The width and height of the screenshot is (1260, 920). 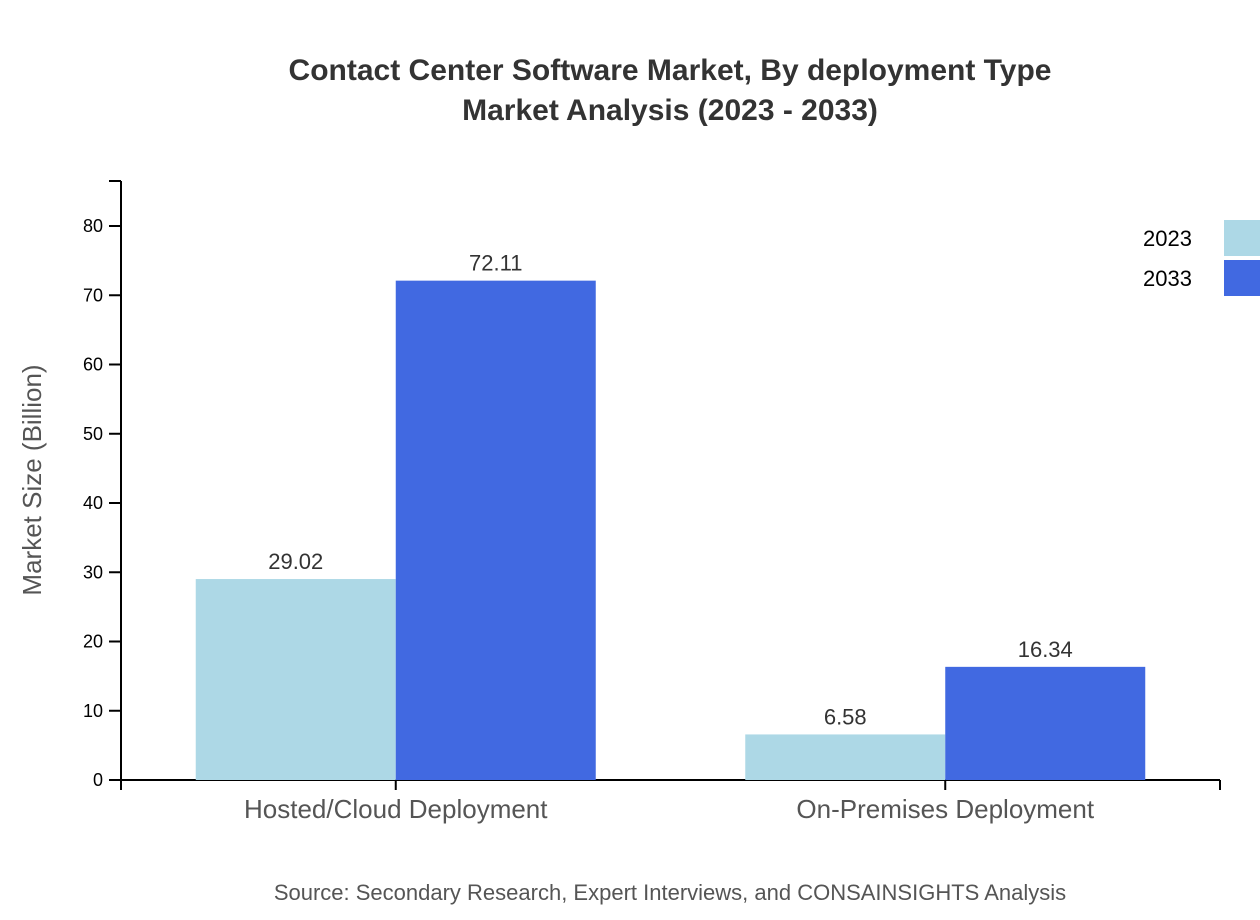 What do you see at coordinates (93, 572) in the screenshot?
I see `y-tick-label: 30` at bounding box center [93, 572].